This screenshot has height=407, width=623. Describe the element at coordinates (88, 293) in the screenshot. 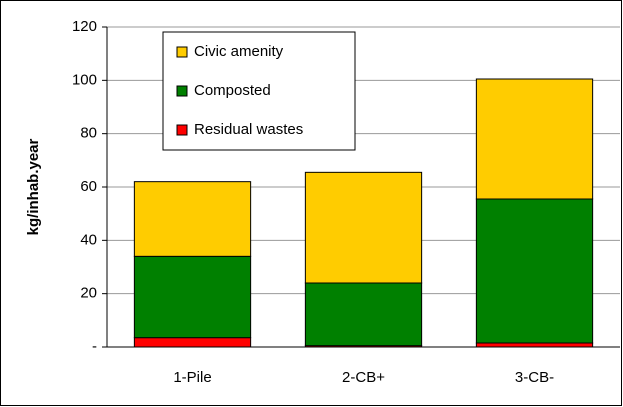

I see `y-tick-label: 20` at that location.